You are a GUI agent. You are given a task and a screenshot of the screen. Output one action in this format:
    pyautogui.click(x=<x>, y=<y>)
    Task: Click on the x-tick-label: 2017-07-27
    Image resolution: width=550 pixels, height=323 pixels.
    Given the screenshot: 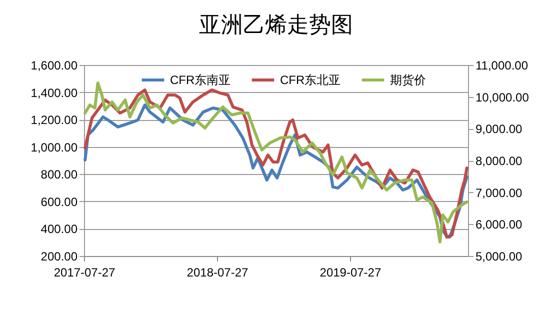 What is the action you would take?
    pyautogui.click(x=85, y=273)
    